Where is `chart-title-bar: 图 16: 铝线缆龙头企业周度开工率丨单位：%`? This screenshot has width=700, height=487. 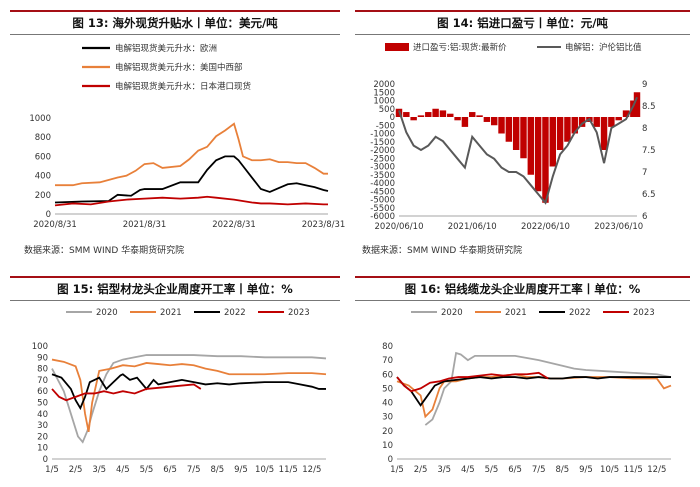
chart-title-bar: 图 16: 铝线缆龙头企业周度开工率丨单位：% is located at coordinates (522, 288).